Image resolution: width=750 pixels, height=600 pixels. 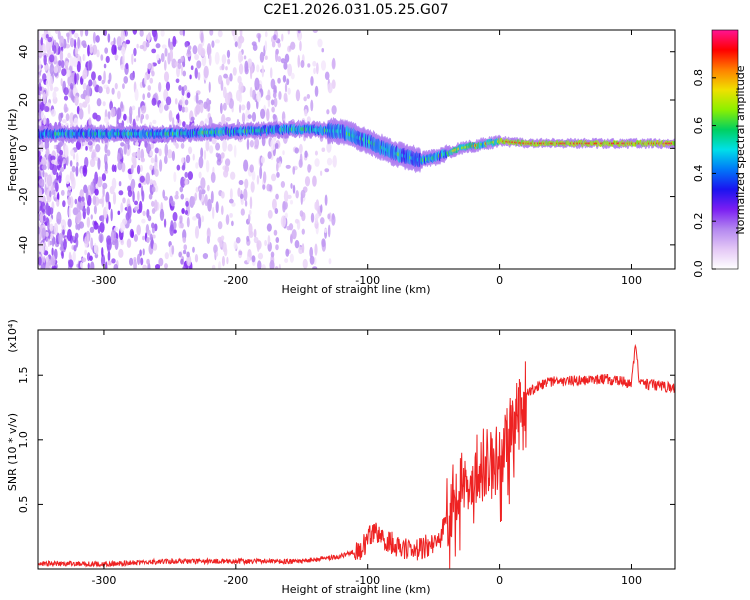 I want to click on colorbar-gradient, so click(x=725, y=149).